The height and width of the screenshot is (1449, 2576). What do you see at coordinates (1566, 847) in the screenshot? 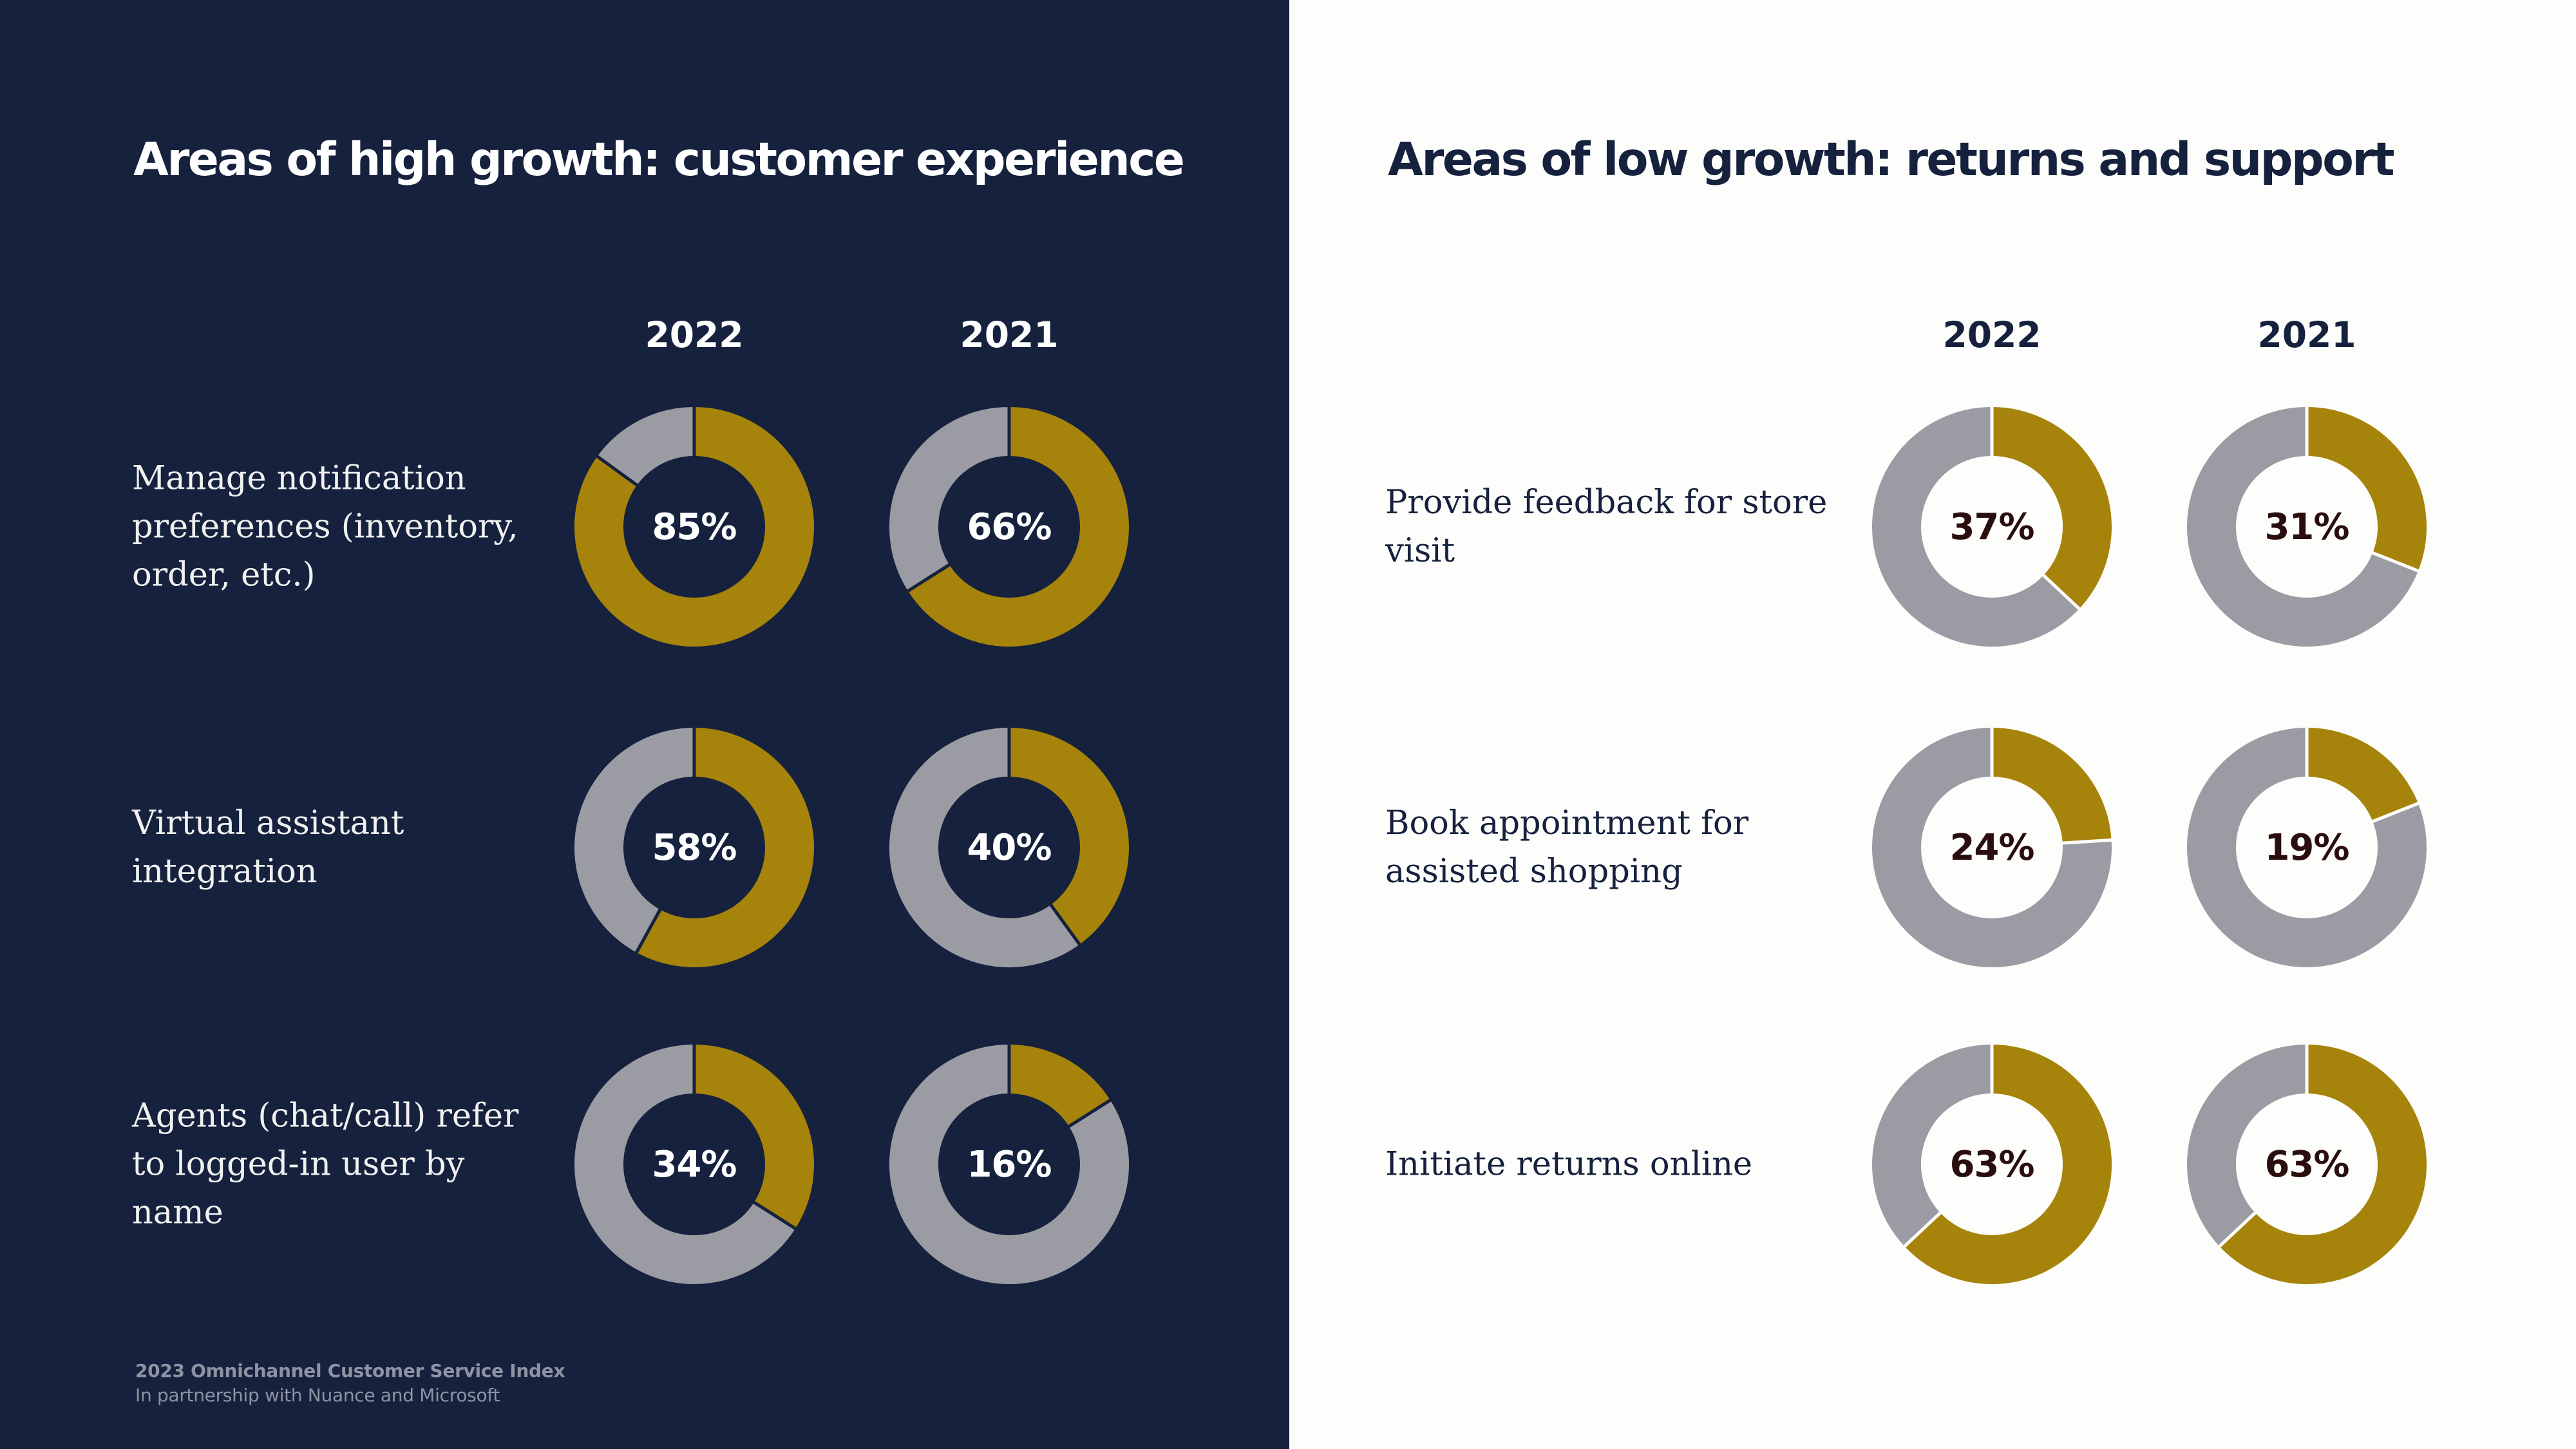
I see `row-label: Book appointment for assisted shopping` at bounding box center [1566, 847].